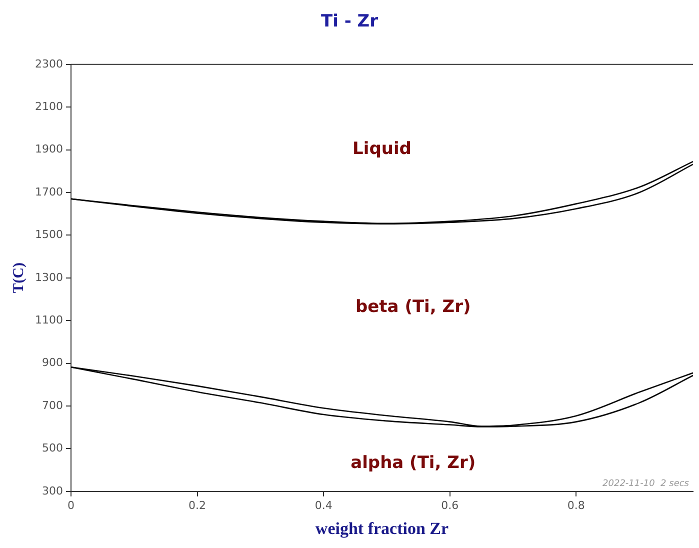 The height and width of the screenshot is (548, 699). What do you see at coordinates (48, 149) in the screenshot?
I see `y-tick-label: 1900` at bounding box center [48, 149].